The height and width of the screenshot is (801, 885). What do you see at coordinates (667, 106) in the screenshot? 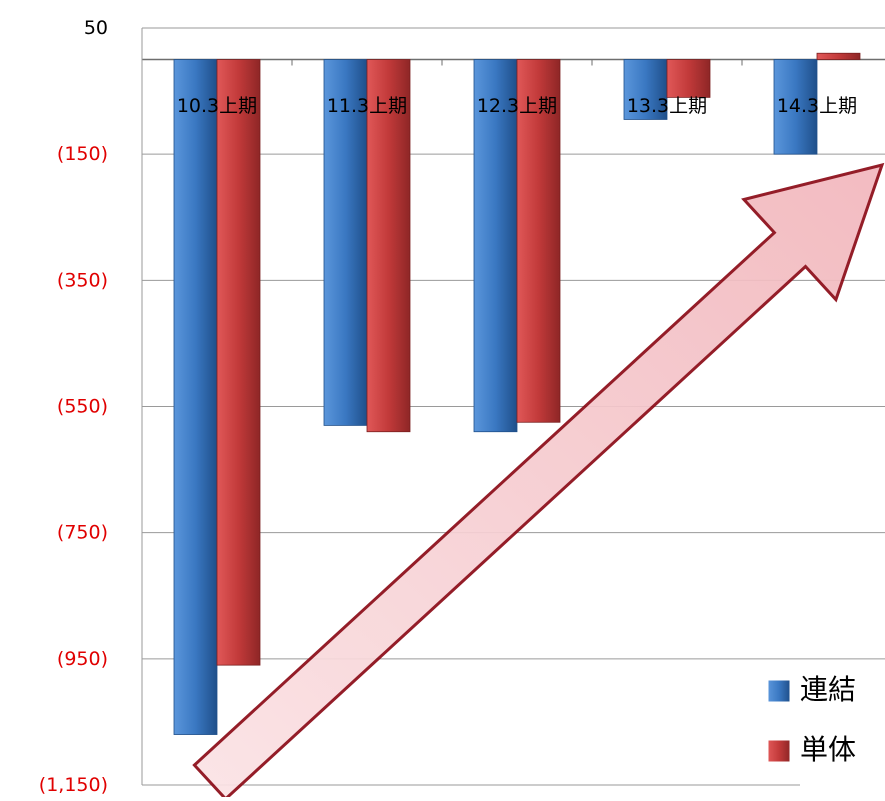
I see `category-label: 13.3上期` at bounding box center [667, 106].